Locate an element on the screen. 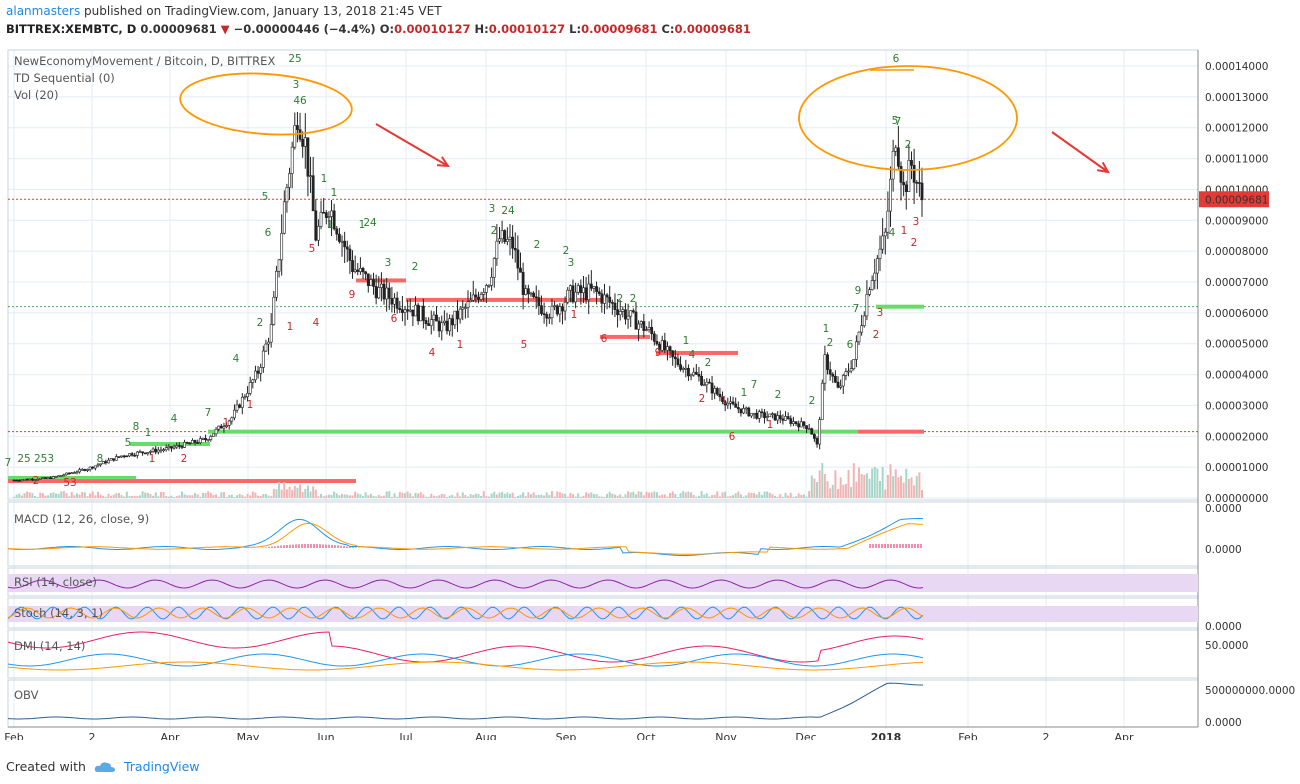 The image size is (1300, 784). td-count-5: 6 is located at coordinates (268, 233).